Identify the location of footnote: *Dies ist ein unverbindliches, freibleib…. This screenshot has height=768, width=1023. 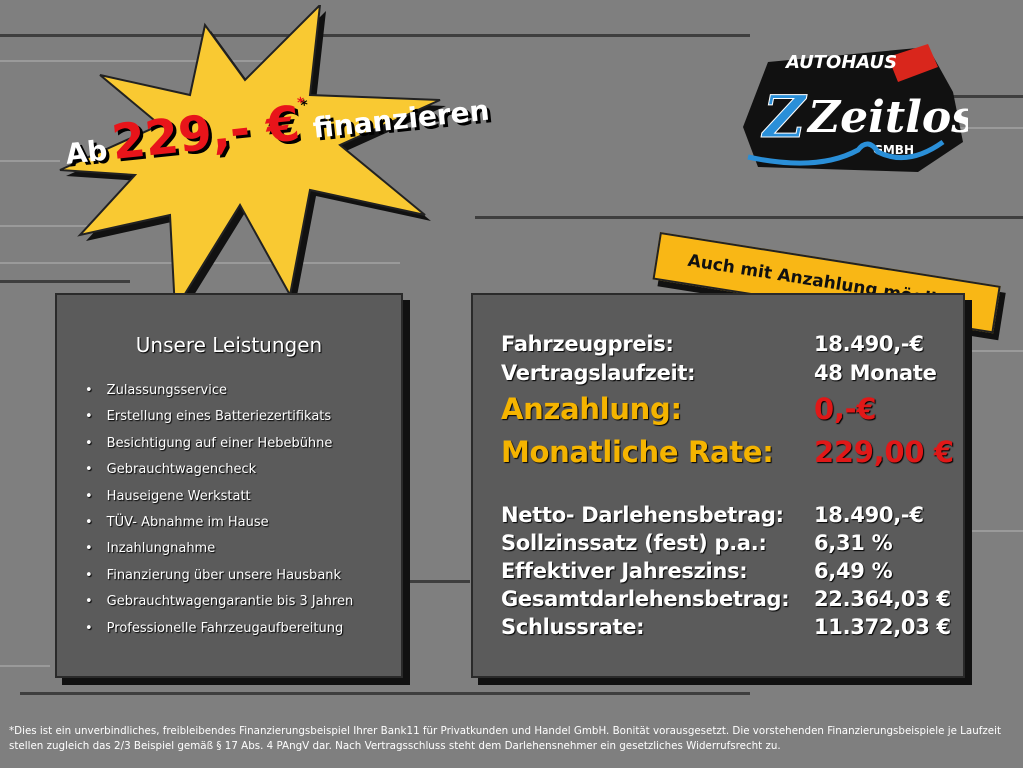
(505, 738).